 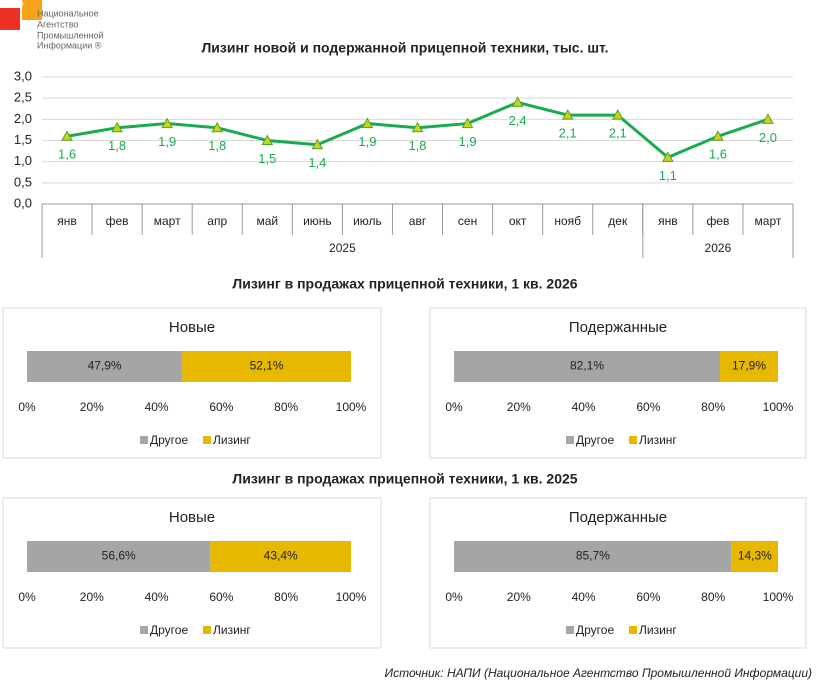 I want to click on logo-abbr: НАПИ, so click(x=14, y=5).